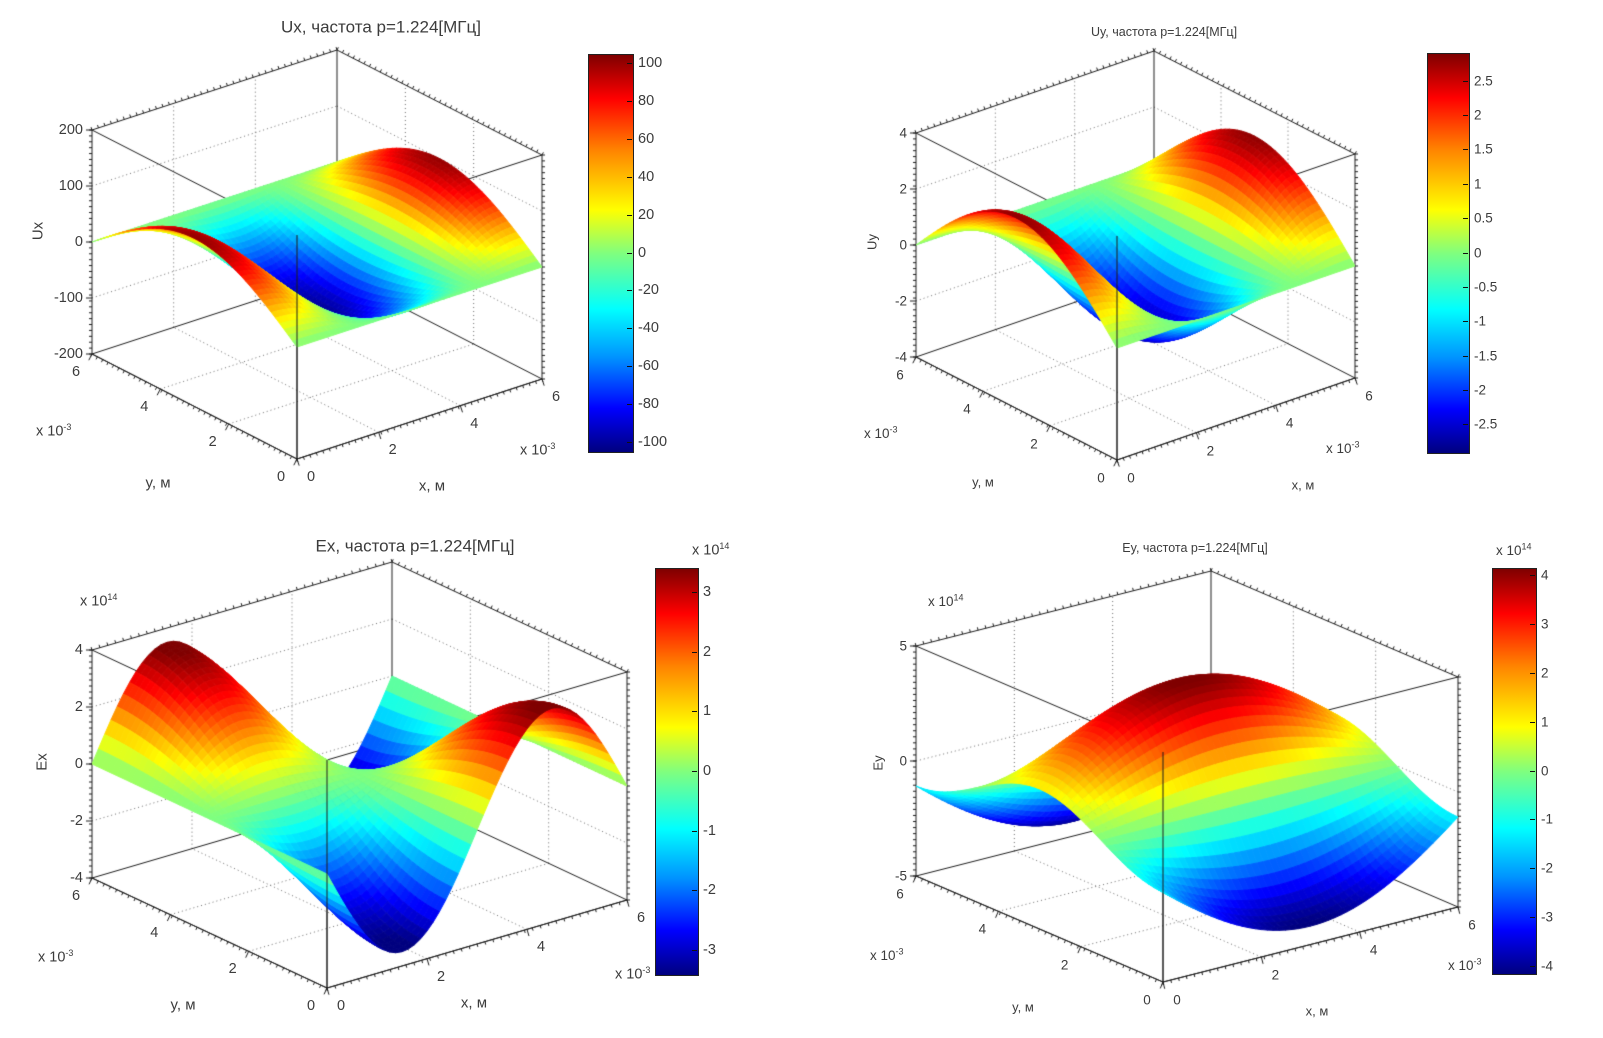 The height and width of the screenshot is (1038, 1603). I want to click on ux-x-tick-label: 0, so click(311, 476).